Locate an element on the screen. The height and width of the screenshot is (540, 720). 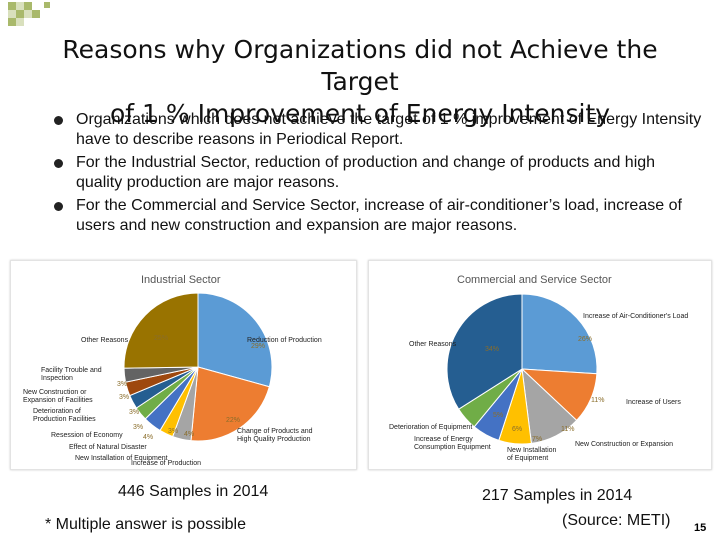
slice-percent-label: 26% is located at coordinates (585, 339).